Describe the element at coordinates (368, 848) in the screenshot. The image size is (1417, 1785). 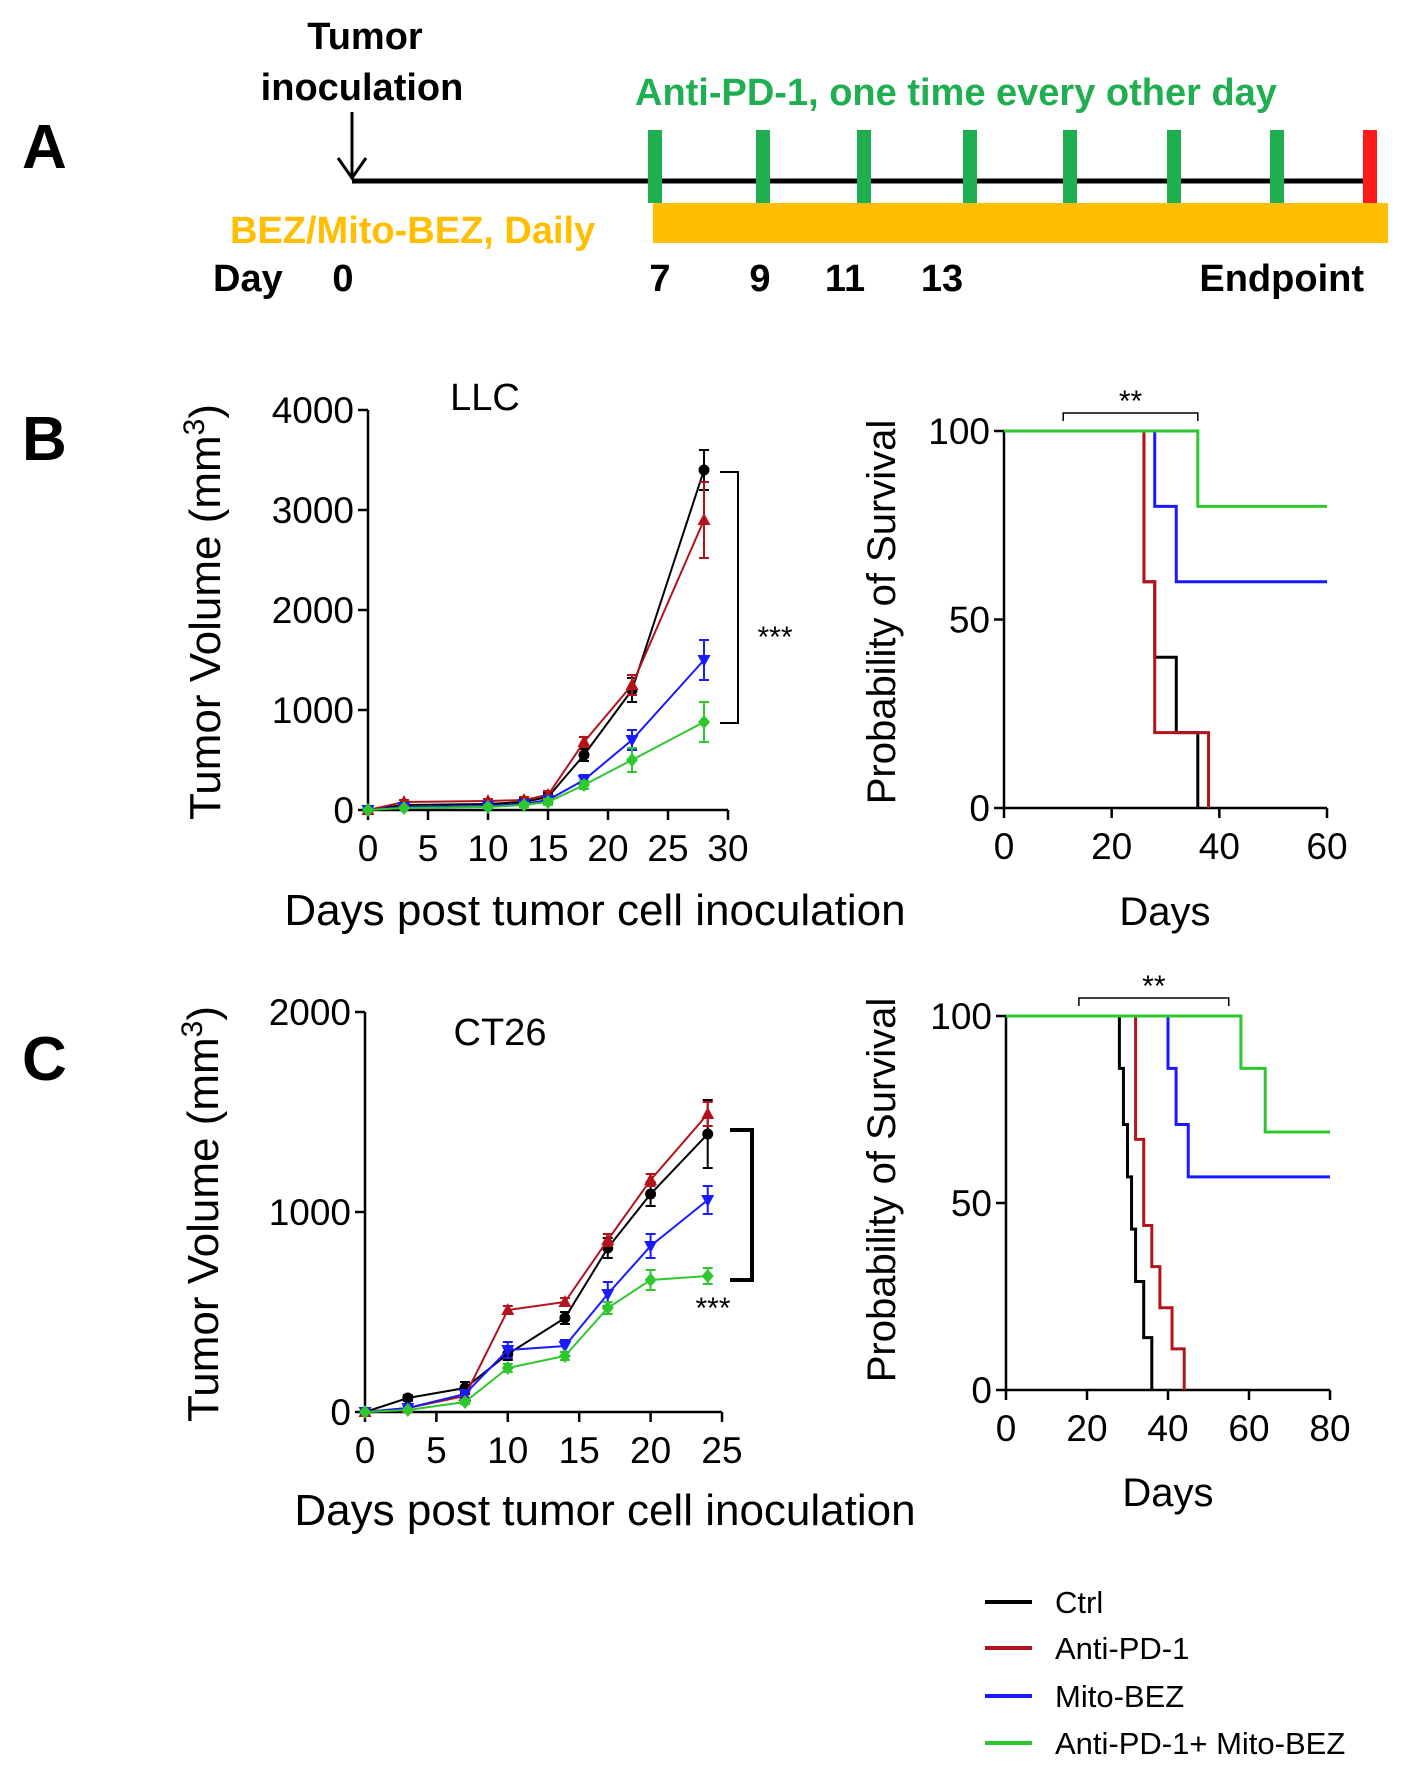
I see `llc-volume-xtick-label: 0` at that location.